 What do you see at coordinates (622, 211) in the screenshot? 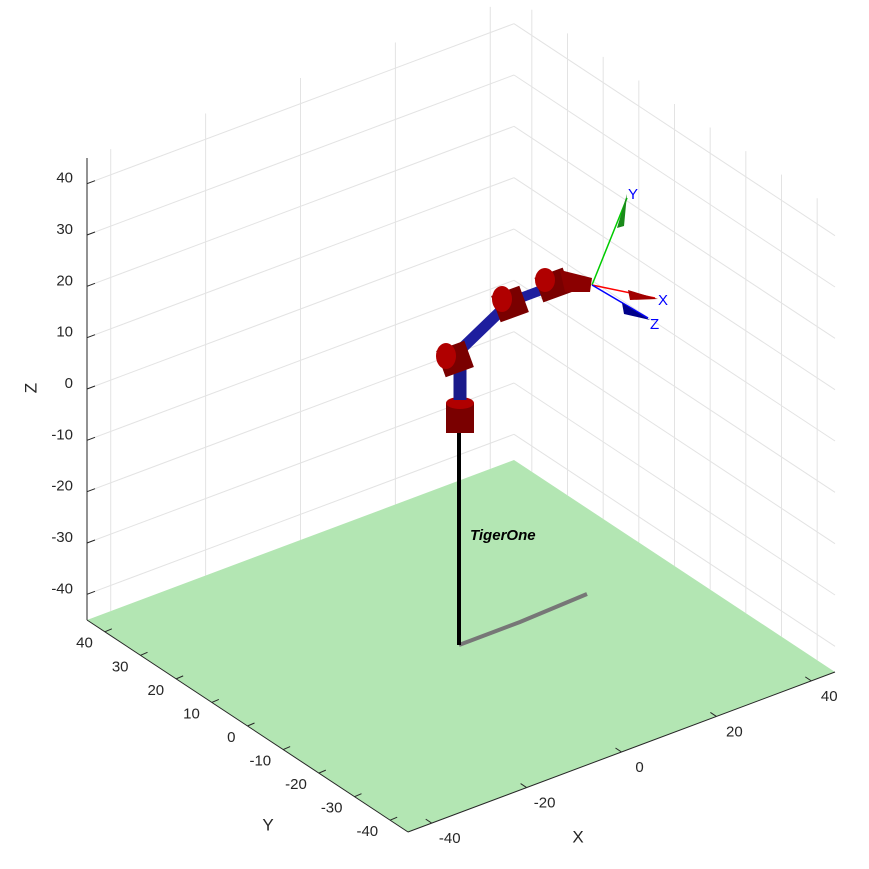
I see `frame-y-arrow` at bounding box center [622, 211].